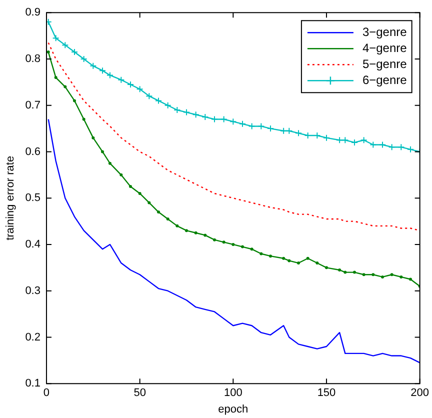 The height and width of the screenshot is (418, 432). I want to click on y-tick-label: 0.2, so click(32, 337).